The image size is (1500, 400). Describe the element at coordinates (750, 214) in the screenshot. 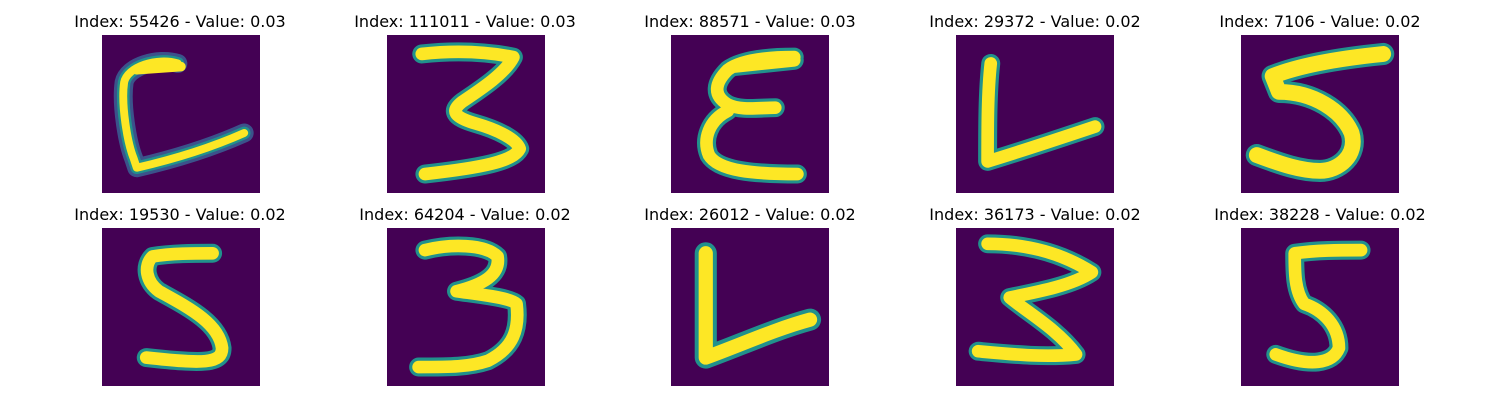

I see `panel-title: Index: 26012 - Value: 0.02` at that location.